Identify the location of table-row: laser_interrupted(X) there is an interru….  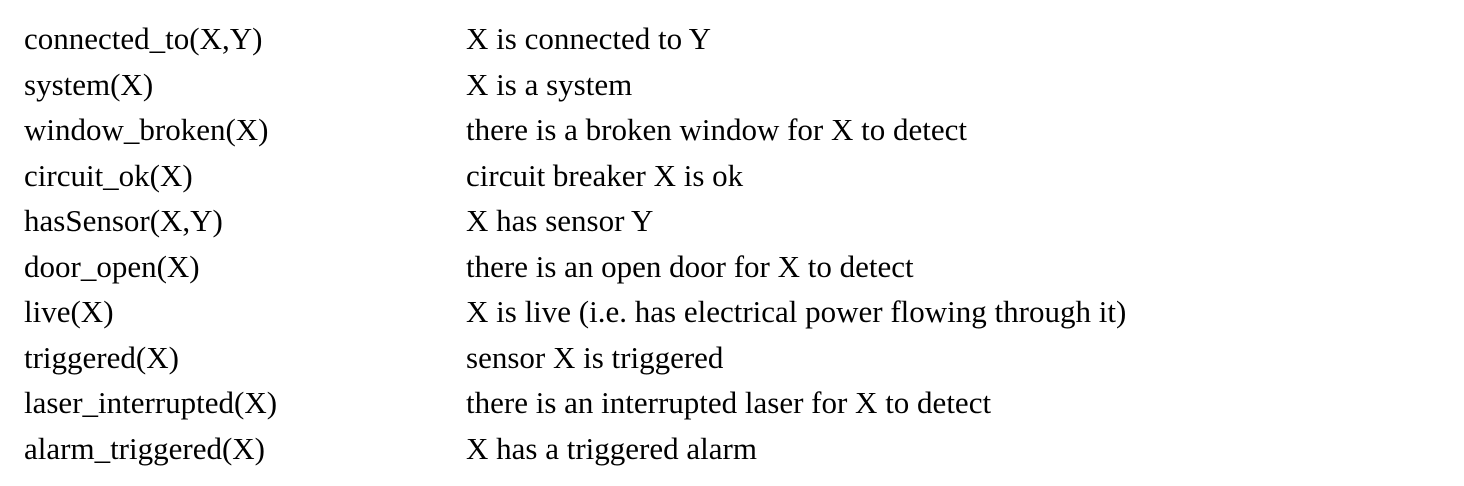
(724, 403).